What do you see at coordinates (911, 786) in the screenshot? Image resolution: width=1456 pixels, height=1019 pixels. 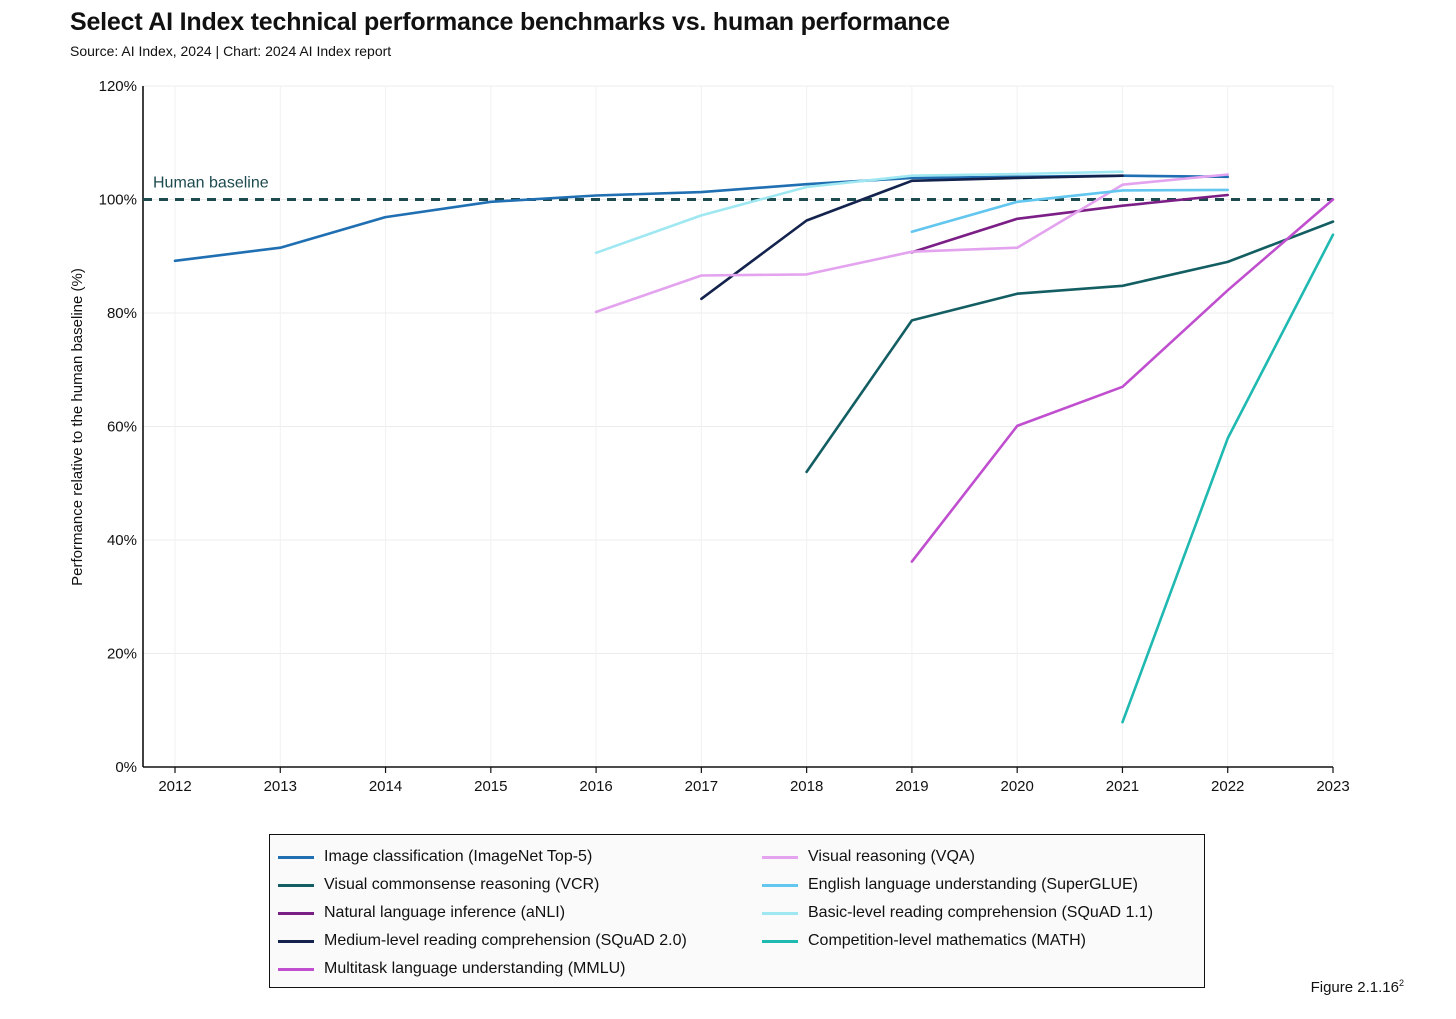 I see `x-tick-label: 2019` at bounding box center [911, 786].